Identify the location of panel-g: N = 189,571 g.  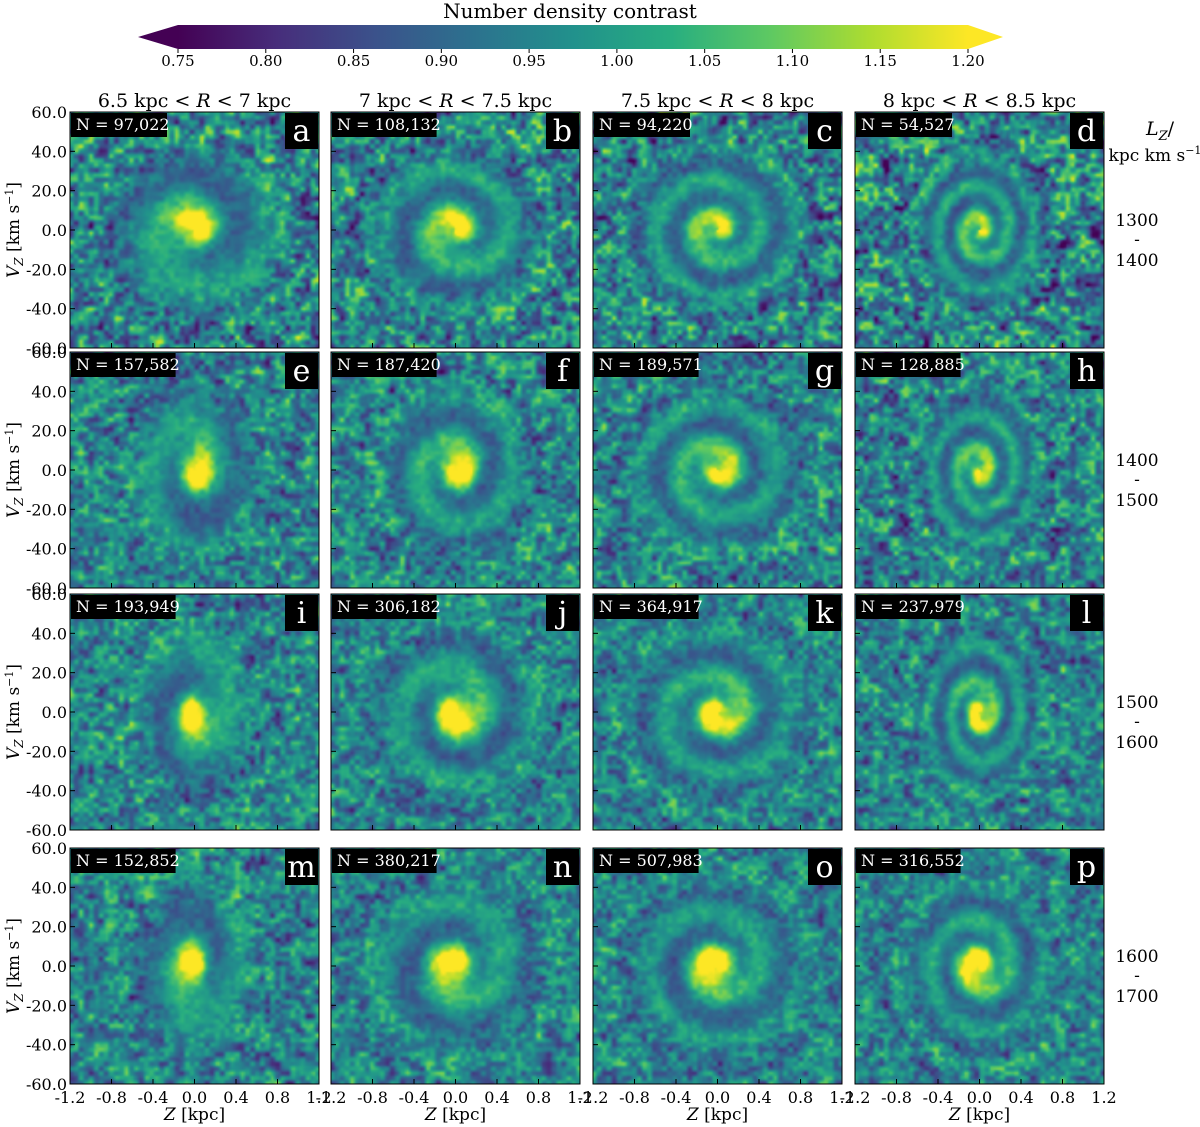
(717, 470).